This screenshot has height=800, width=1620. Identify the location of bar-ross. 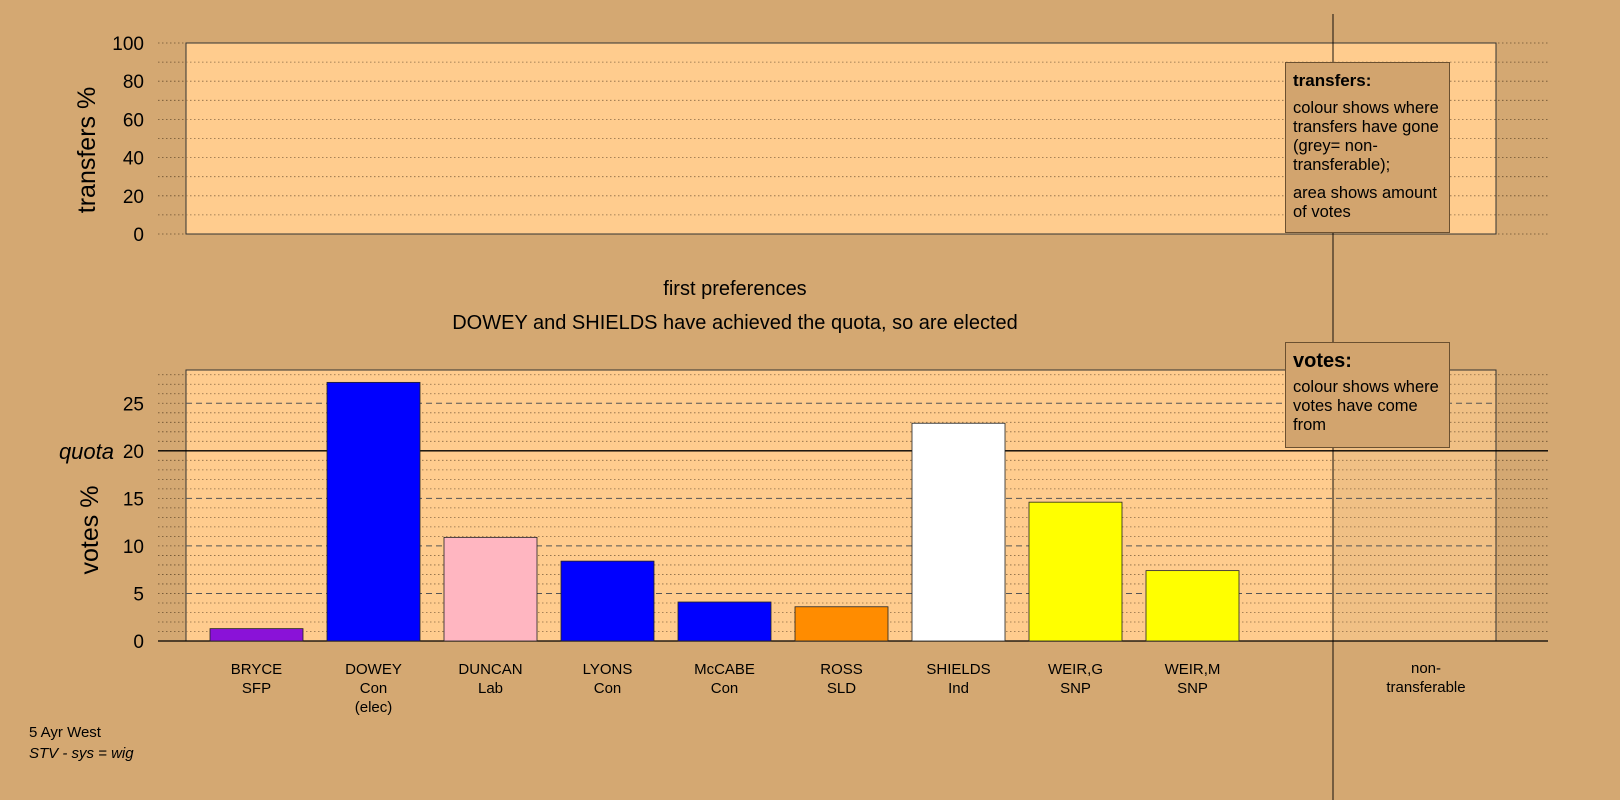
(841, 624).